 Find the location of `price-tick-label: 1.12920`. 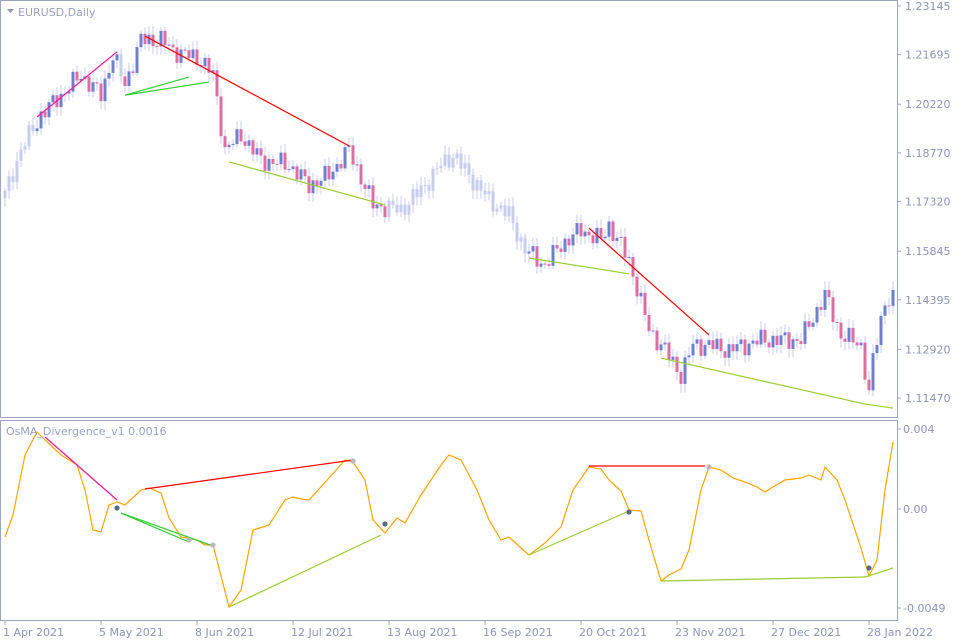

price-tick-label: 1.12920 is located at coordinates (928, 349).